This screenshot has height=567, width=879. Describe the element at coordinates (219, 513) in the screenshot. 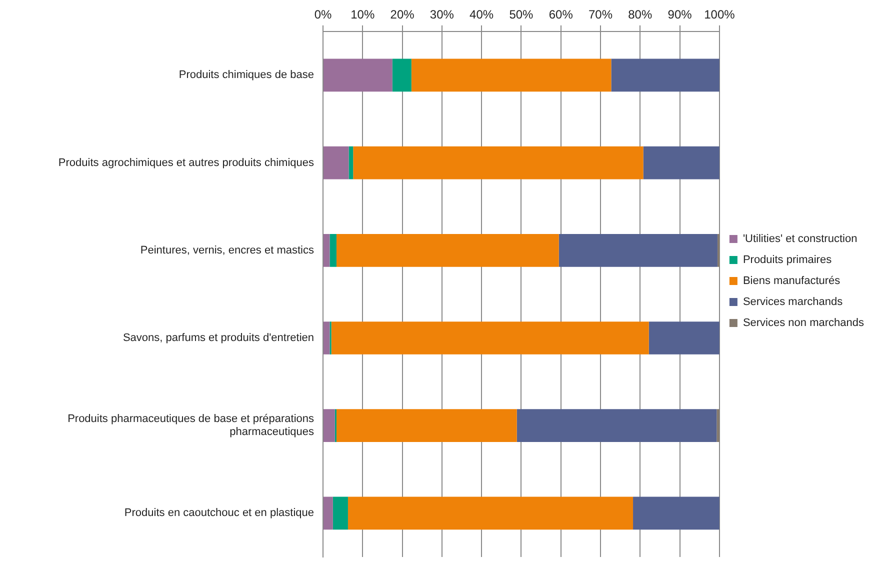

I see `y-tick-label: Produits en caoutchouc et en plastique` at that location.